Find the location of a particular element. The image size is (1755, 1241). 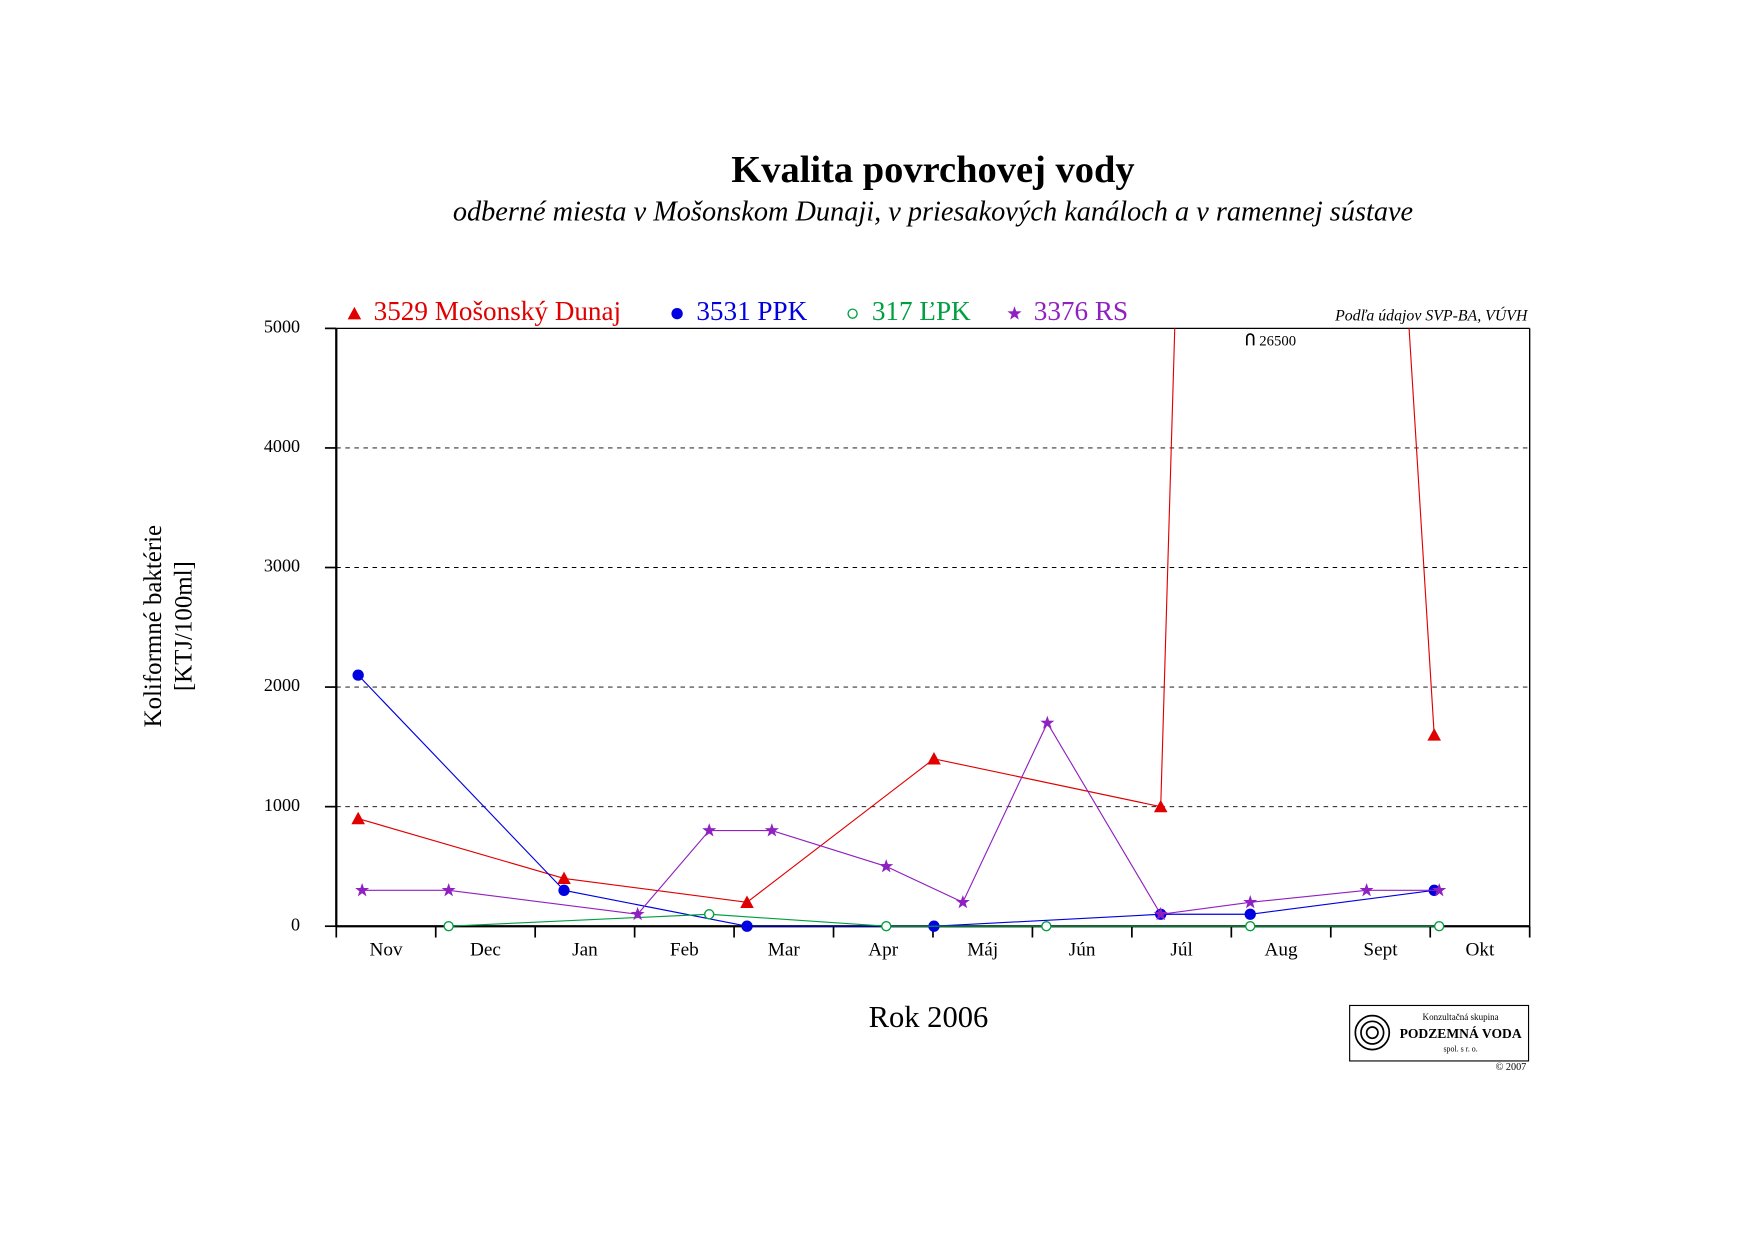

logo-text: spol. s r. o. is located at coordinates (1460, 1048).